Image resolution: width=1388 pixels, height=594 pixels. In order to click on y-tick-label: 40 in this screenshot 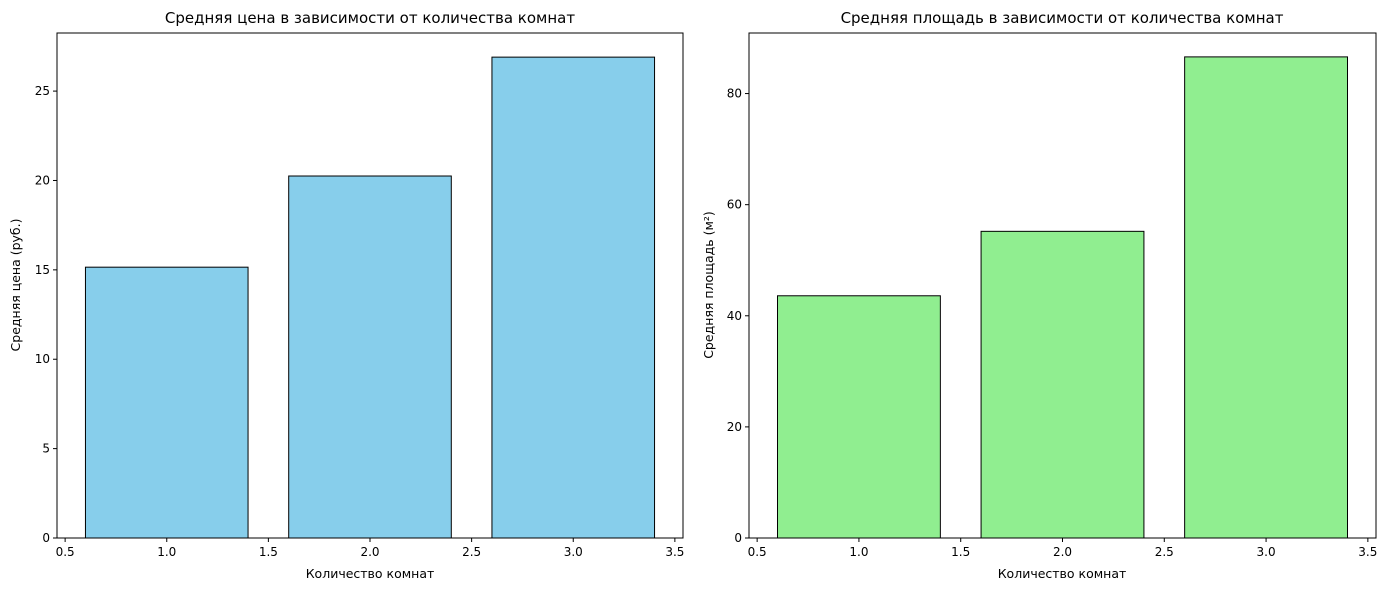, I will do `click(734, 316)`.